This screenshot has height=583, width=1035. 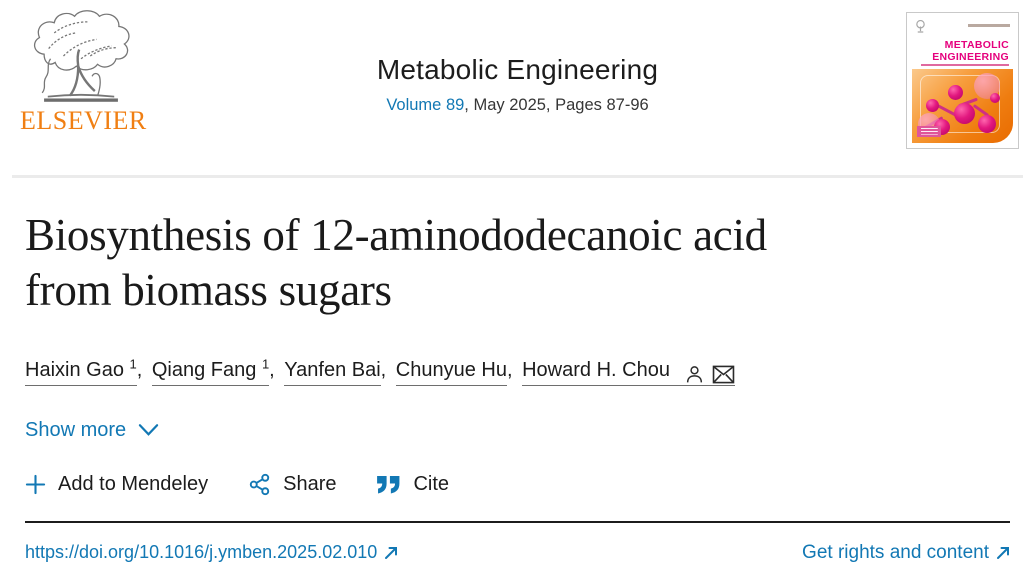 What do you see at coordinates (259, 484) in the screenshot?
I see `share-icon` at bounding box center [259, 484].